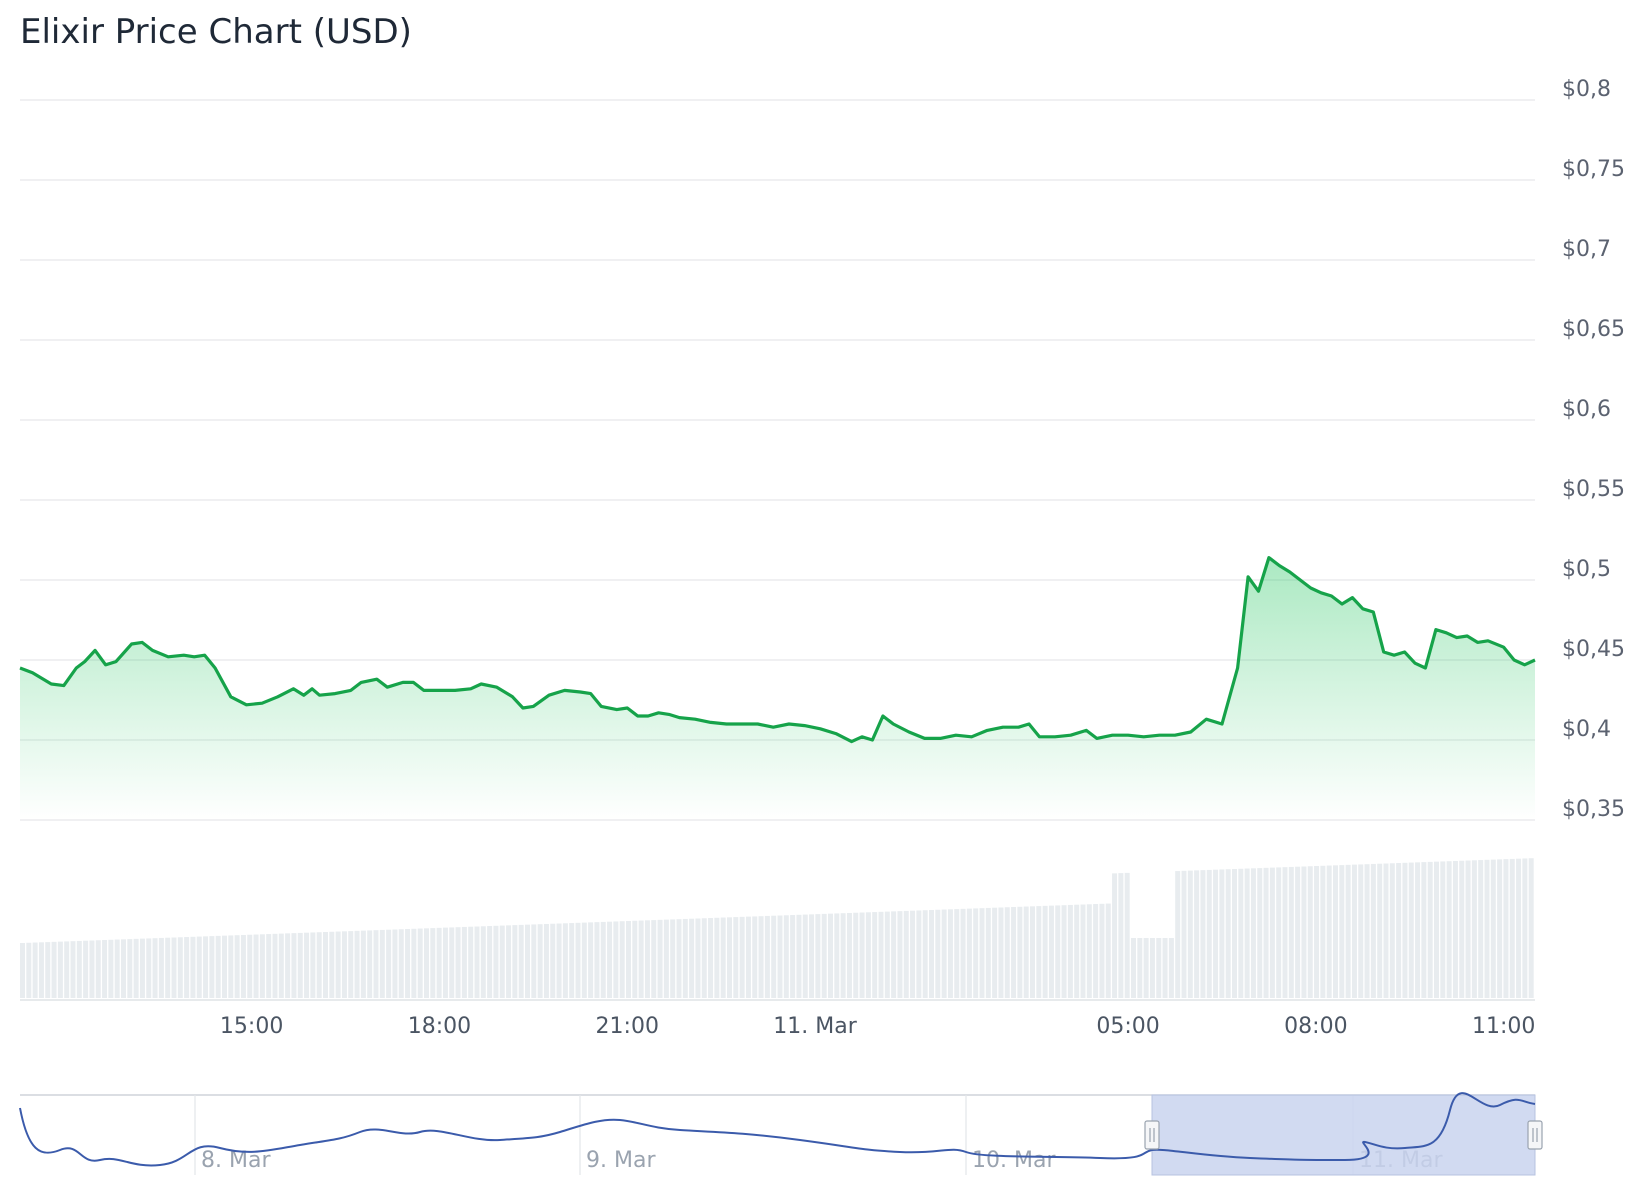  What do you see at coordinates (1535, 1135) in the screenshot?
I see `navigator-right-handle` at bounding box center [1535, 1135].